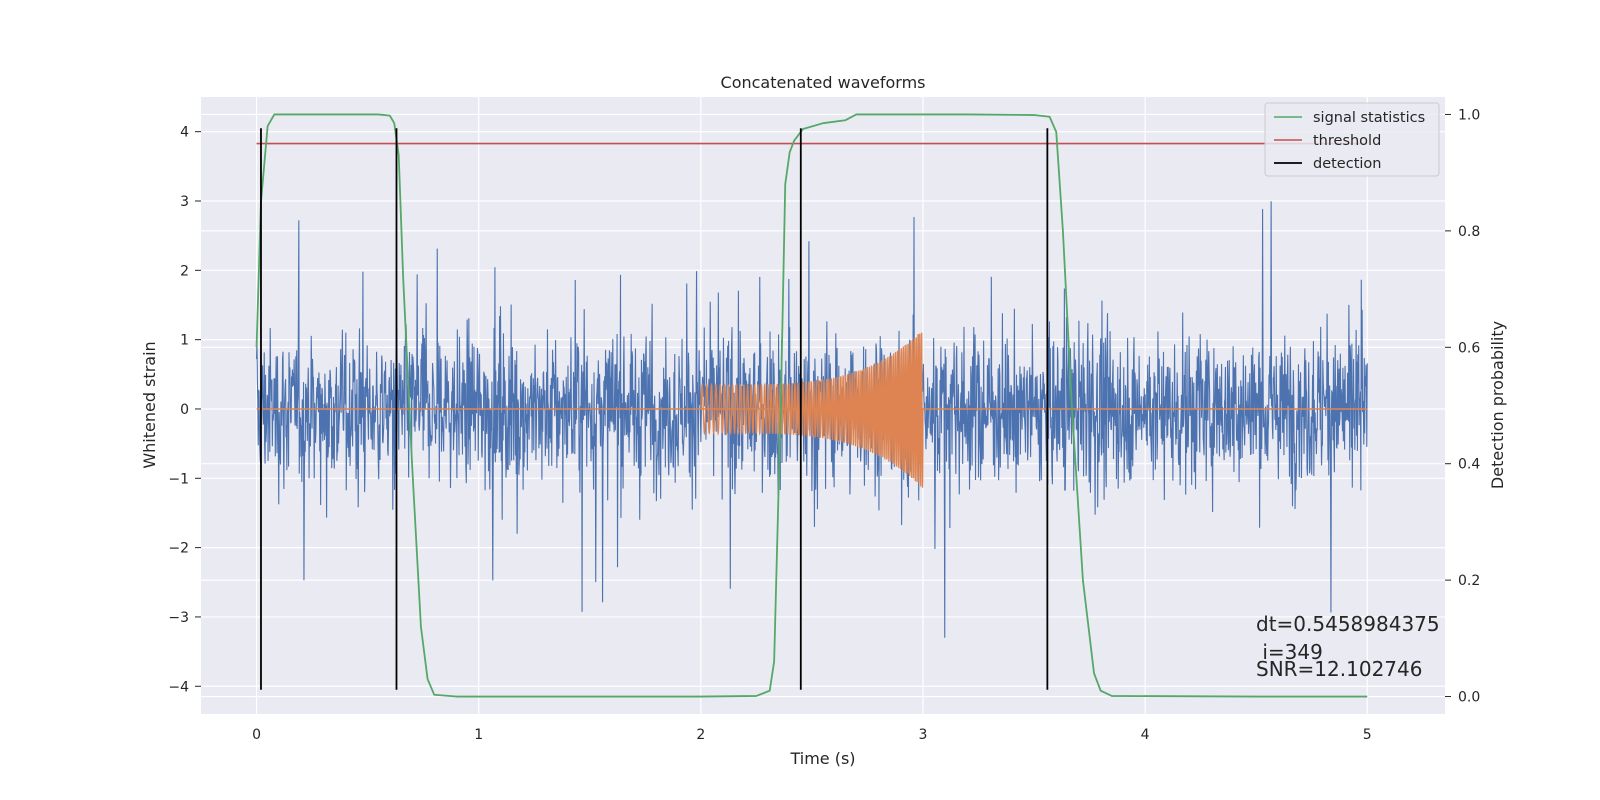 The image size is (1600, 800). I want to click on y-tick-label: 4, so click(184, 133).